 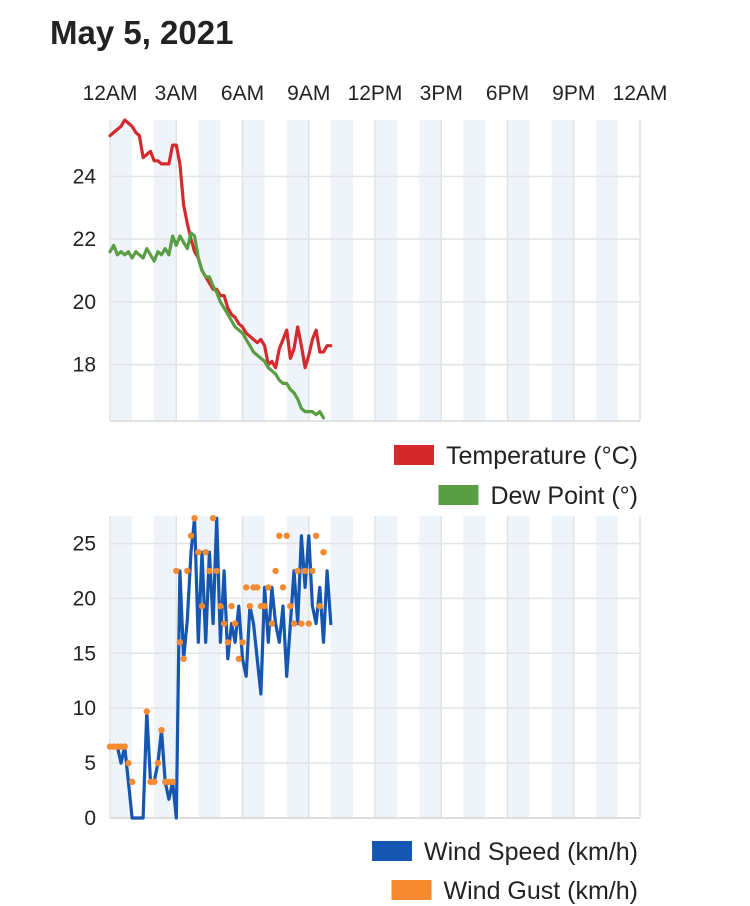 What do you see at coordinates (84, 708) in the screenshot?
I see `y-tick-label: 10` at bounding box center [84, 708].